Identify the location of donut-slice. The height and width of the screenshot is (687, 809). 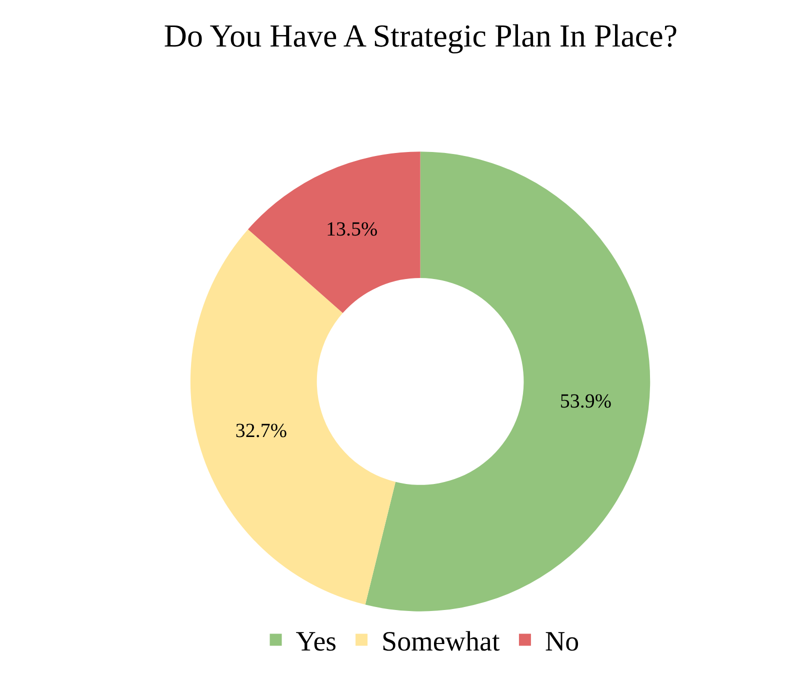
(334, 233).